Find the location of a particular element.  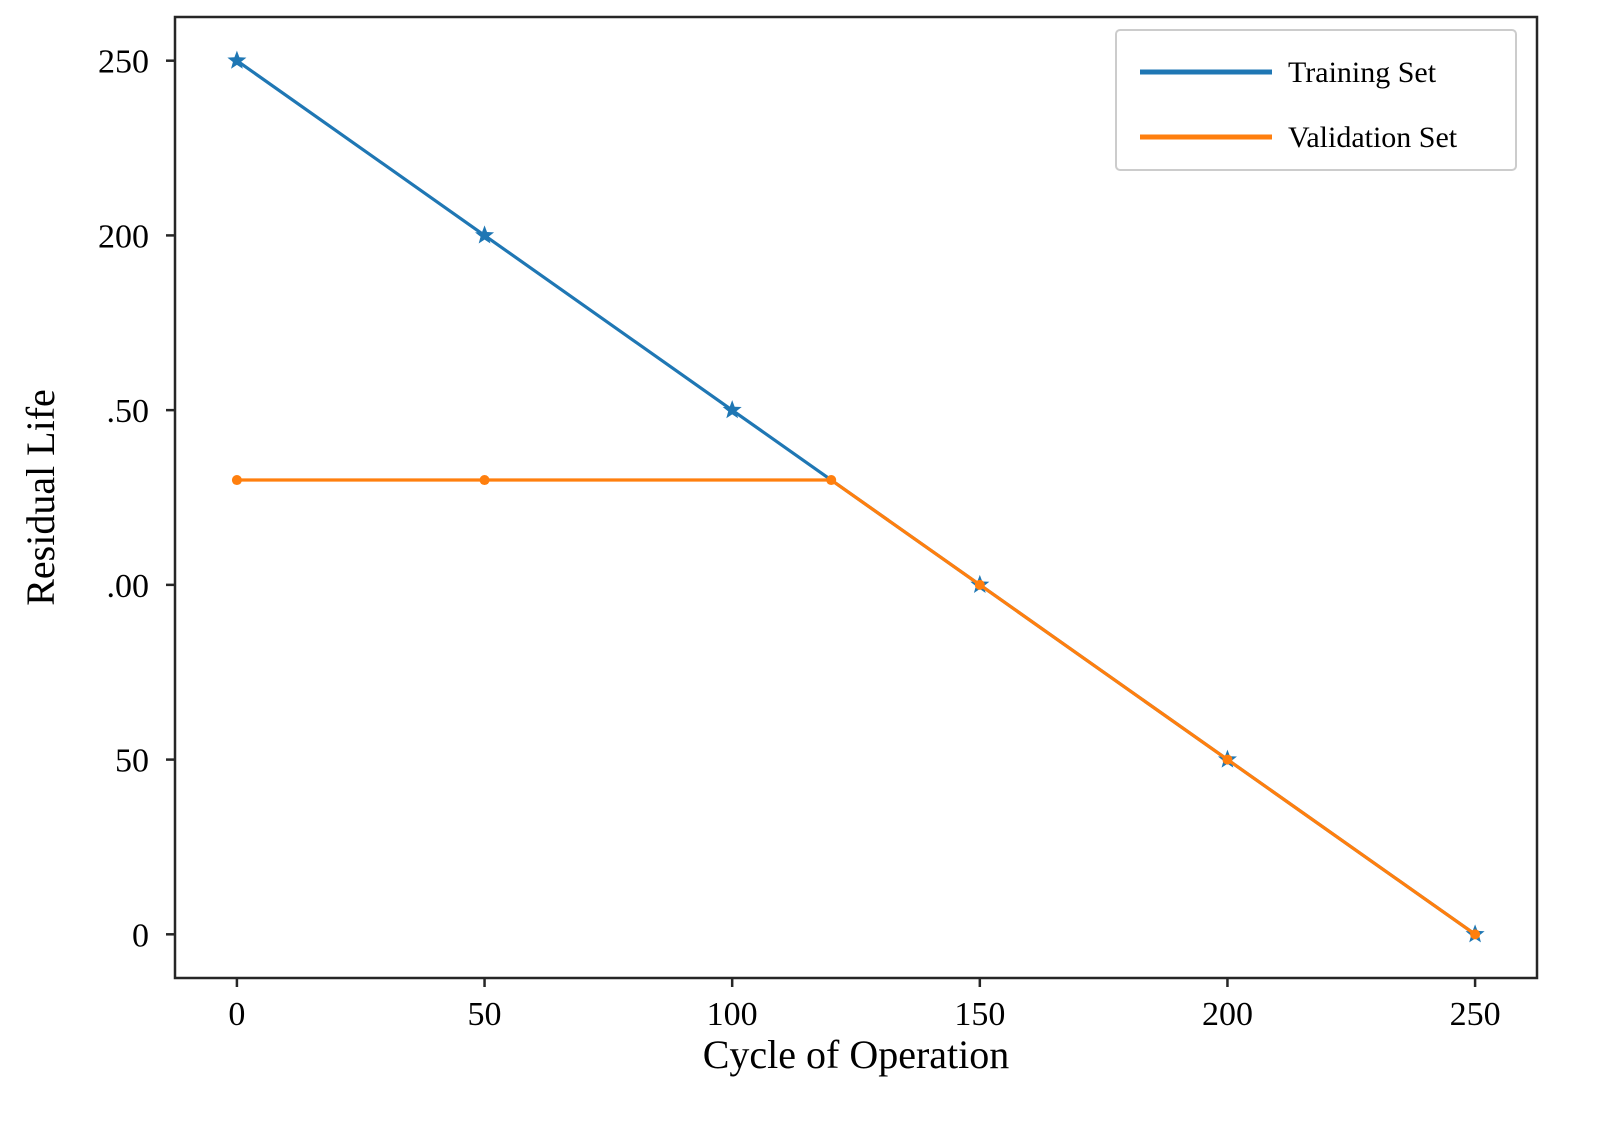

x-tick-label: 50 is located at coordinates (485, 1014).